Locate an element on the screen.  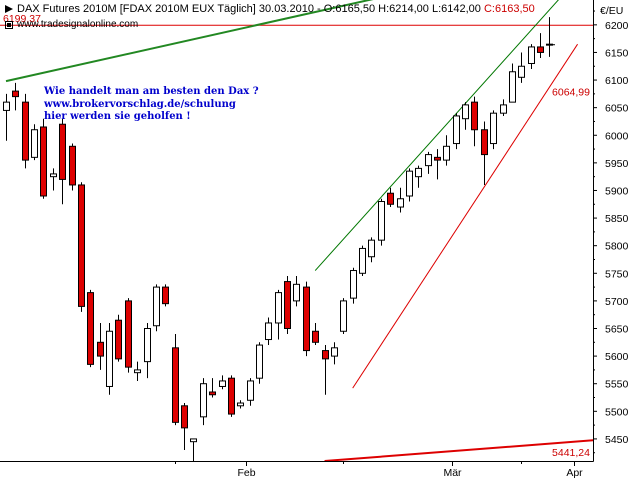
x-tick-label: Feb is located at coordinates (246, 473).